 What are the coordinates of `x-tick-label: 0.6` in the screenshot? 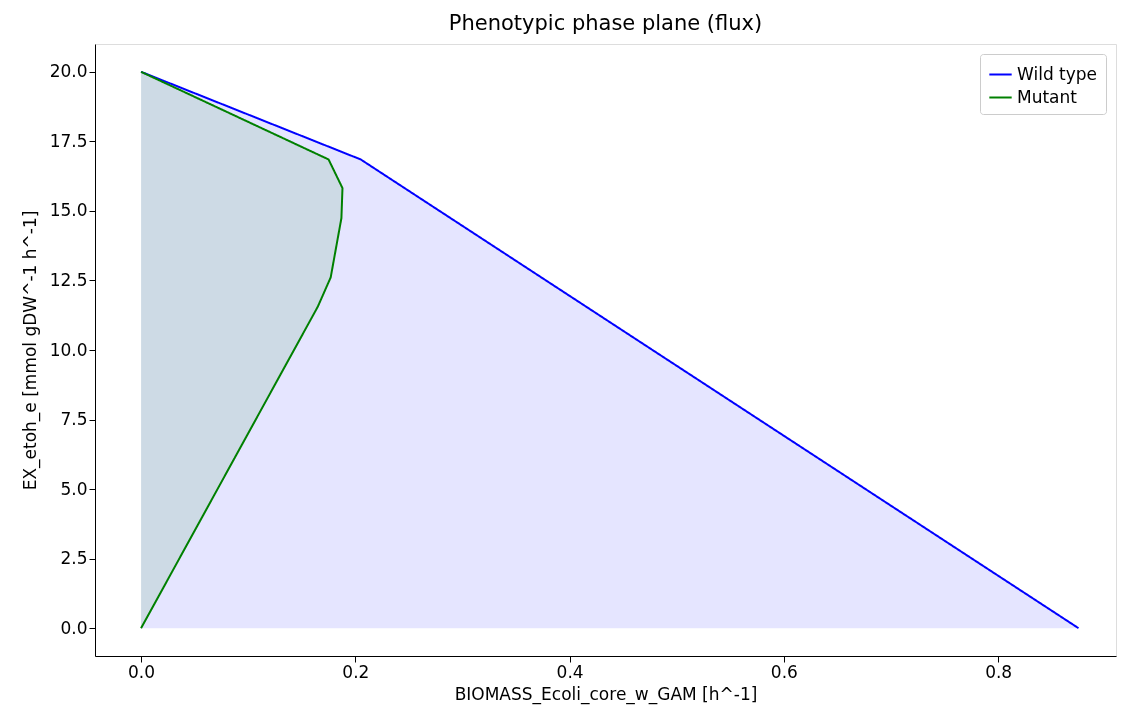 It's located at (784, 671).